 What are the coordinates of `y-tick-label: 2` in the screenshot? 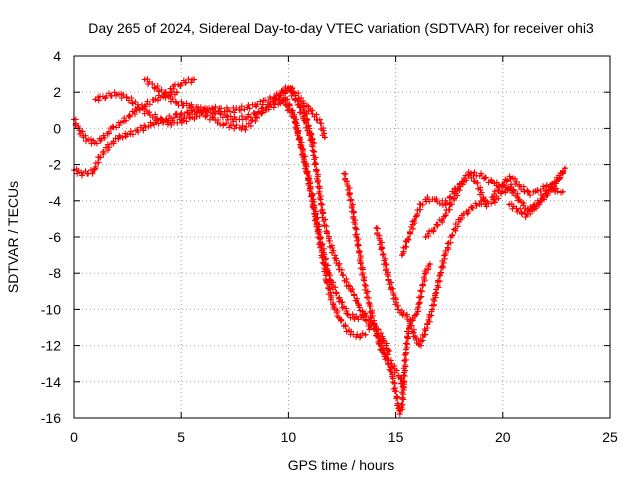 It's located at (57, 92).